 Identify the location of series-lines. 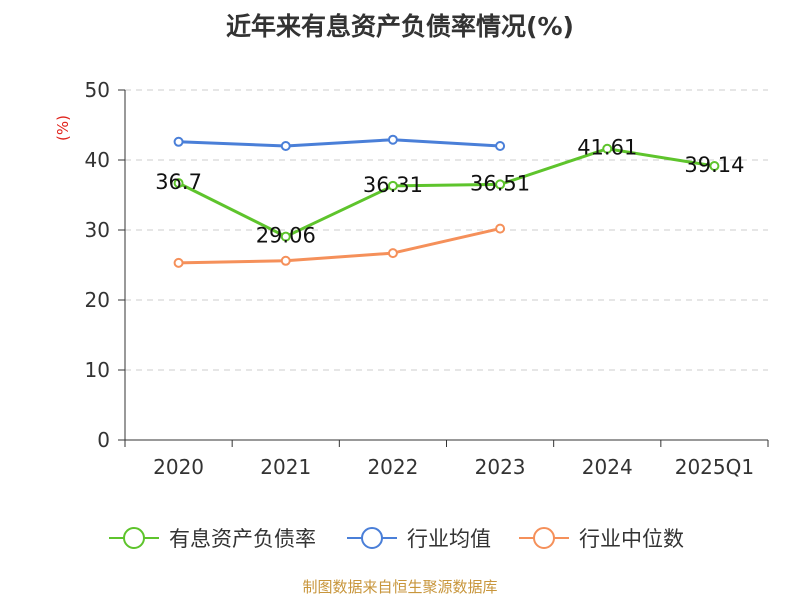
(446, 201).